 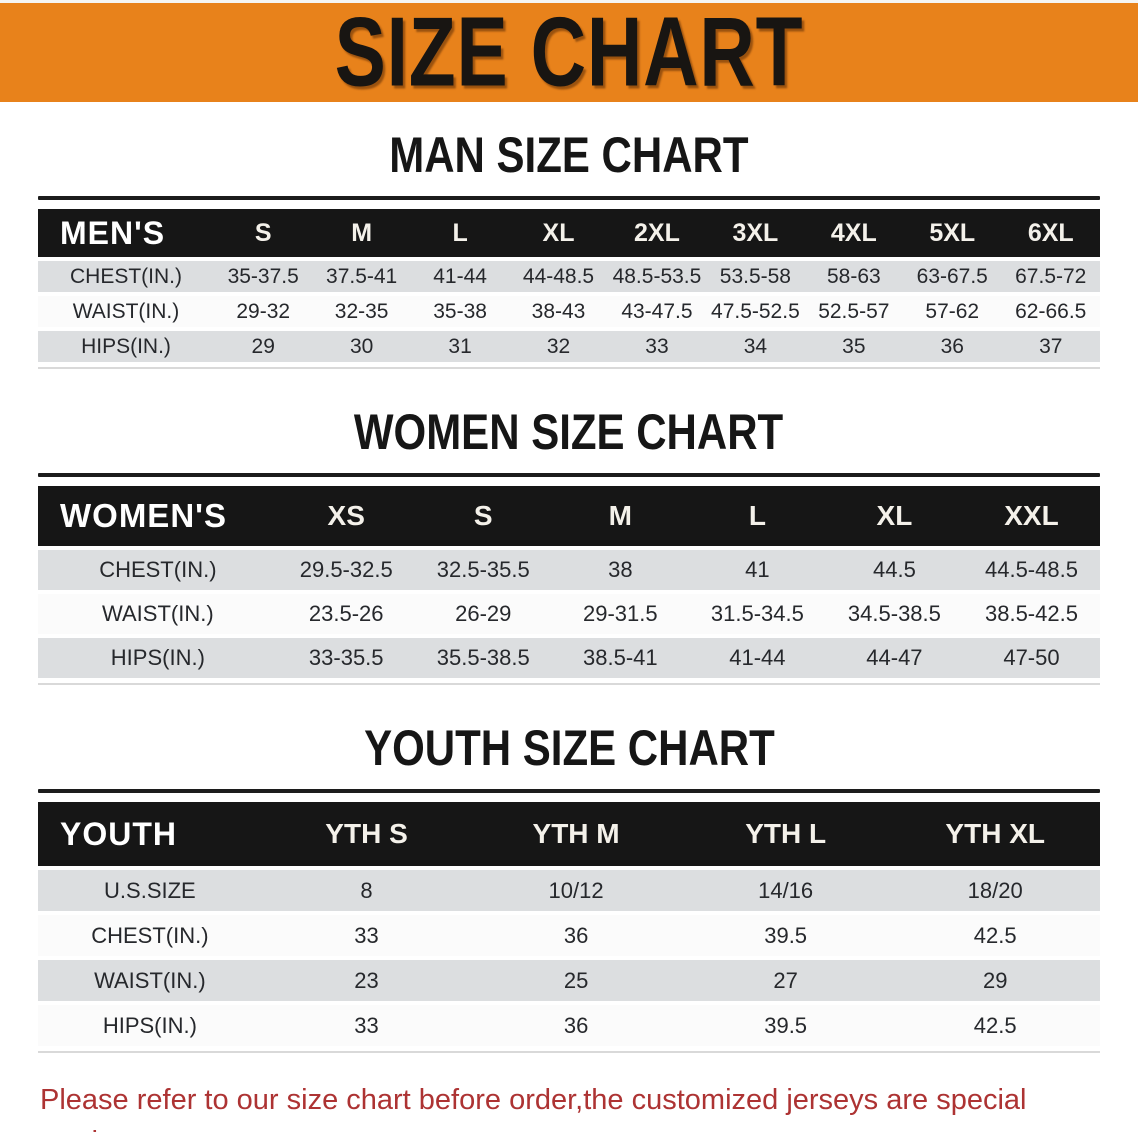 I want to click on cell-value: 52.5-57, so click(x=854, y=311).